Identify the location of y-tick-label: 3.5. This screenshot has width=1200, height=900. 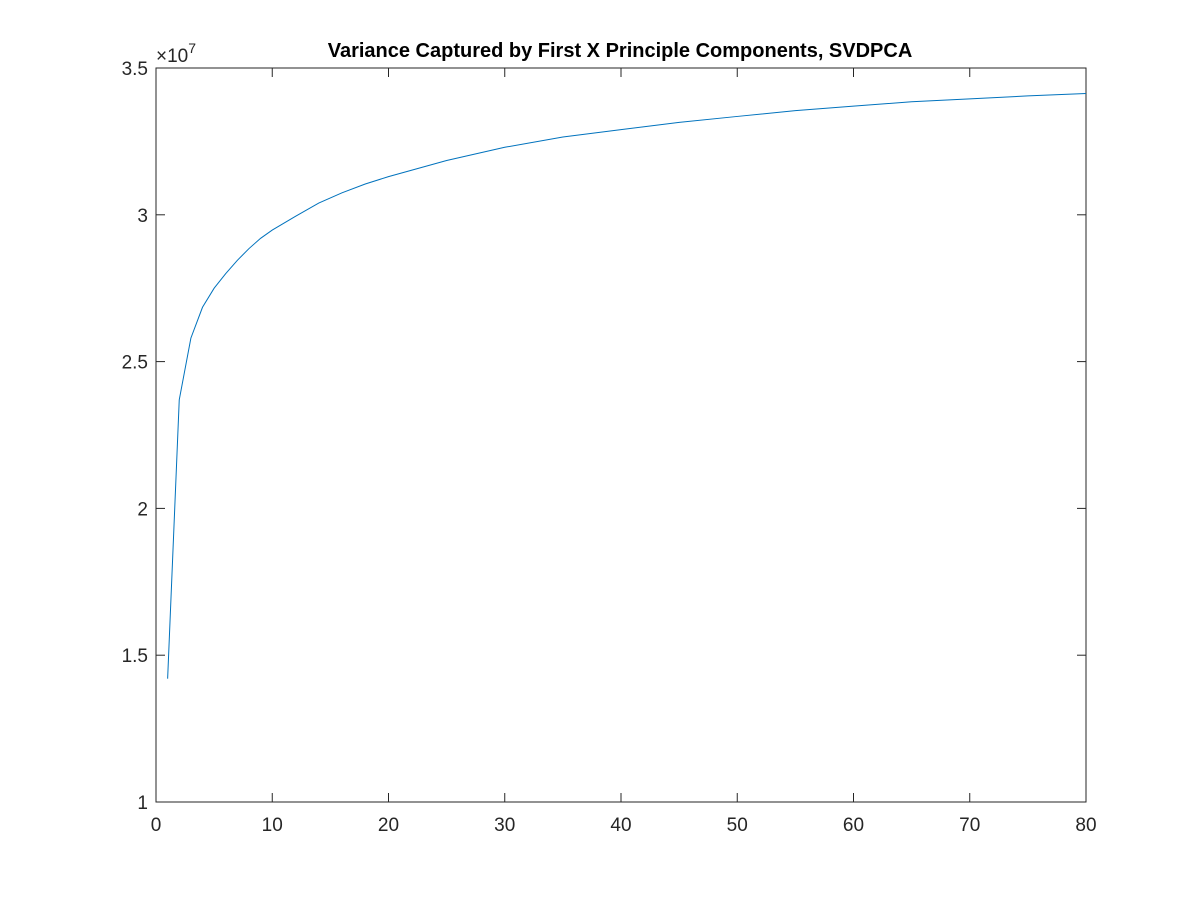
(135, 69).